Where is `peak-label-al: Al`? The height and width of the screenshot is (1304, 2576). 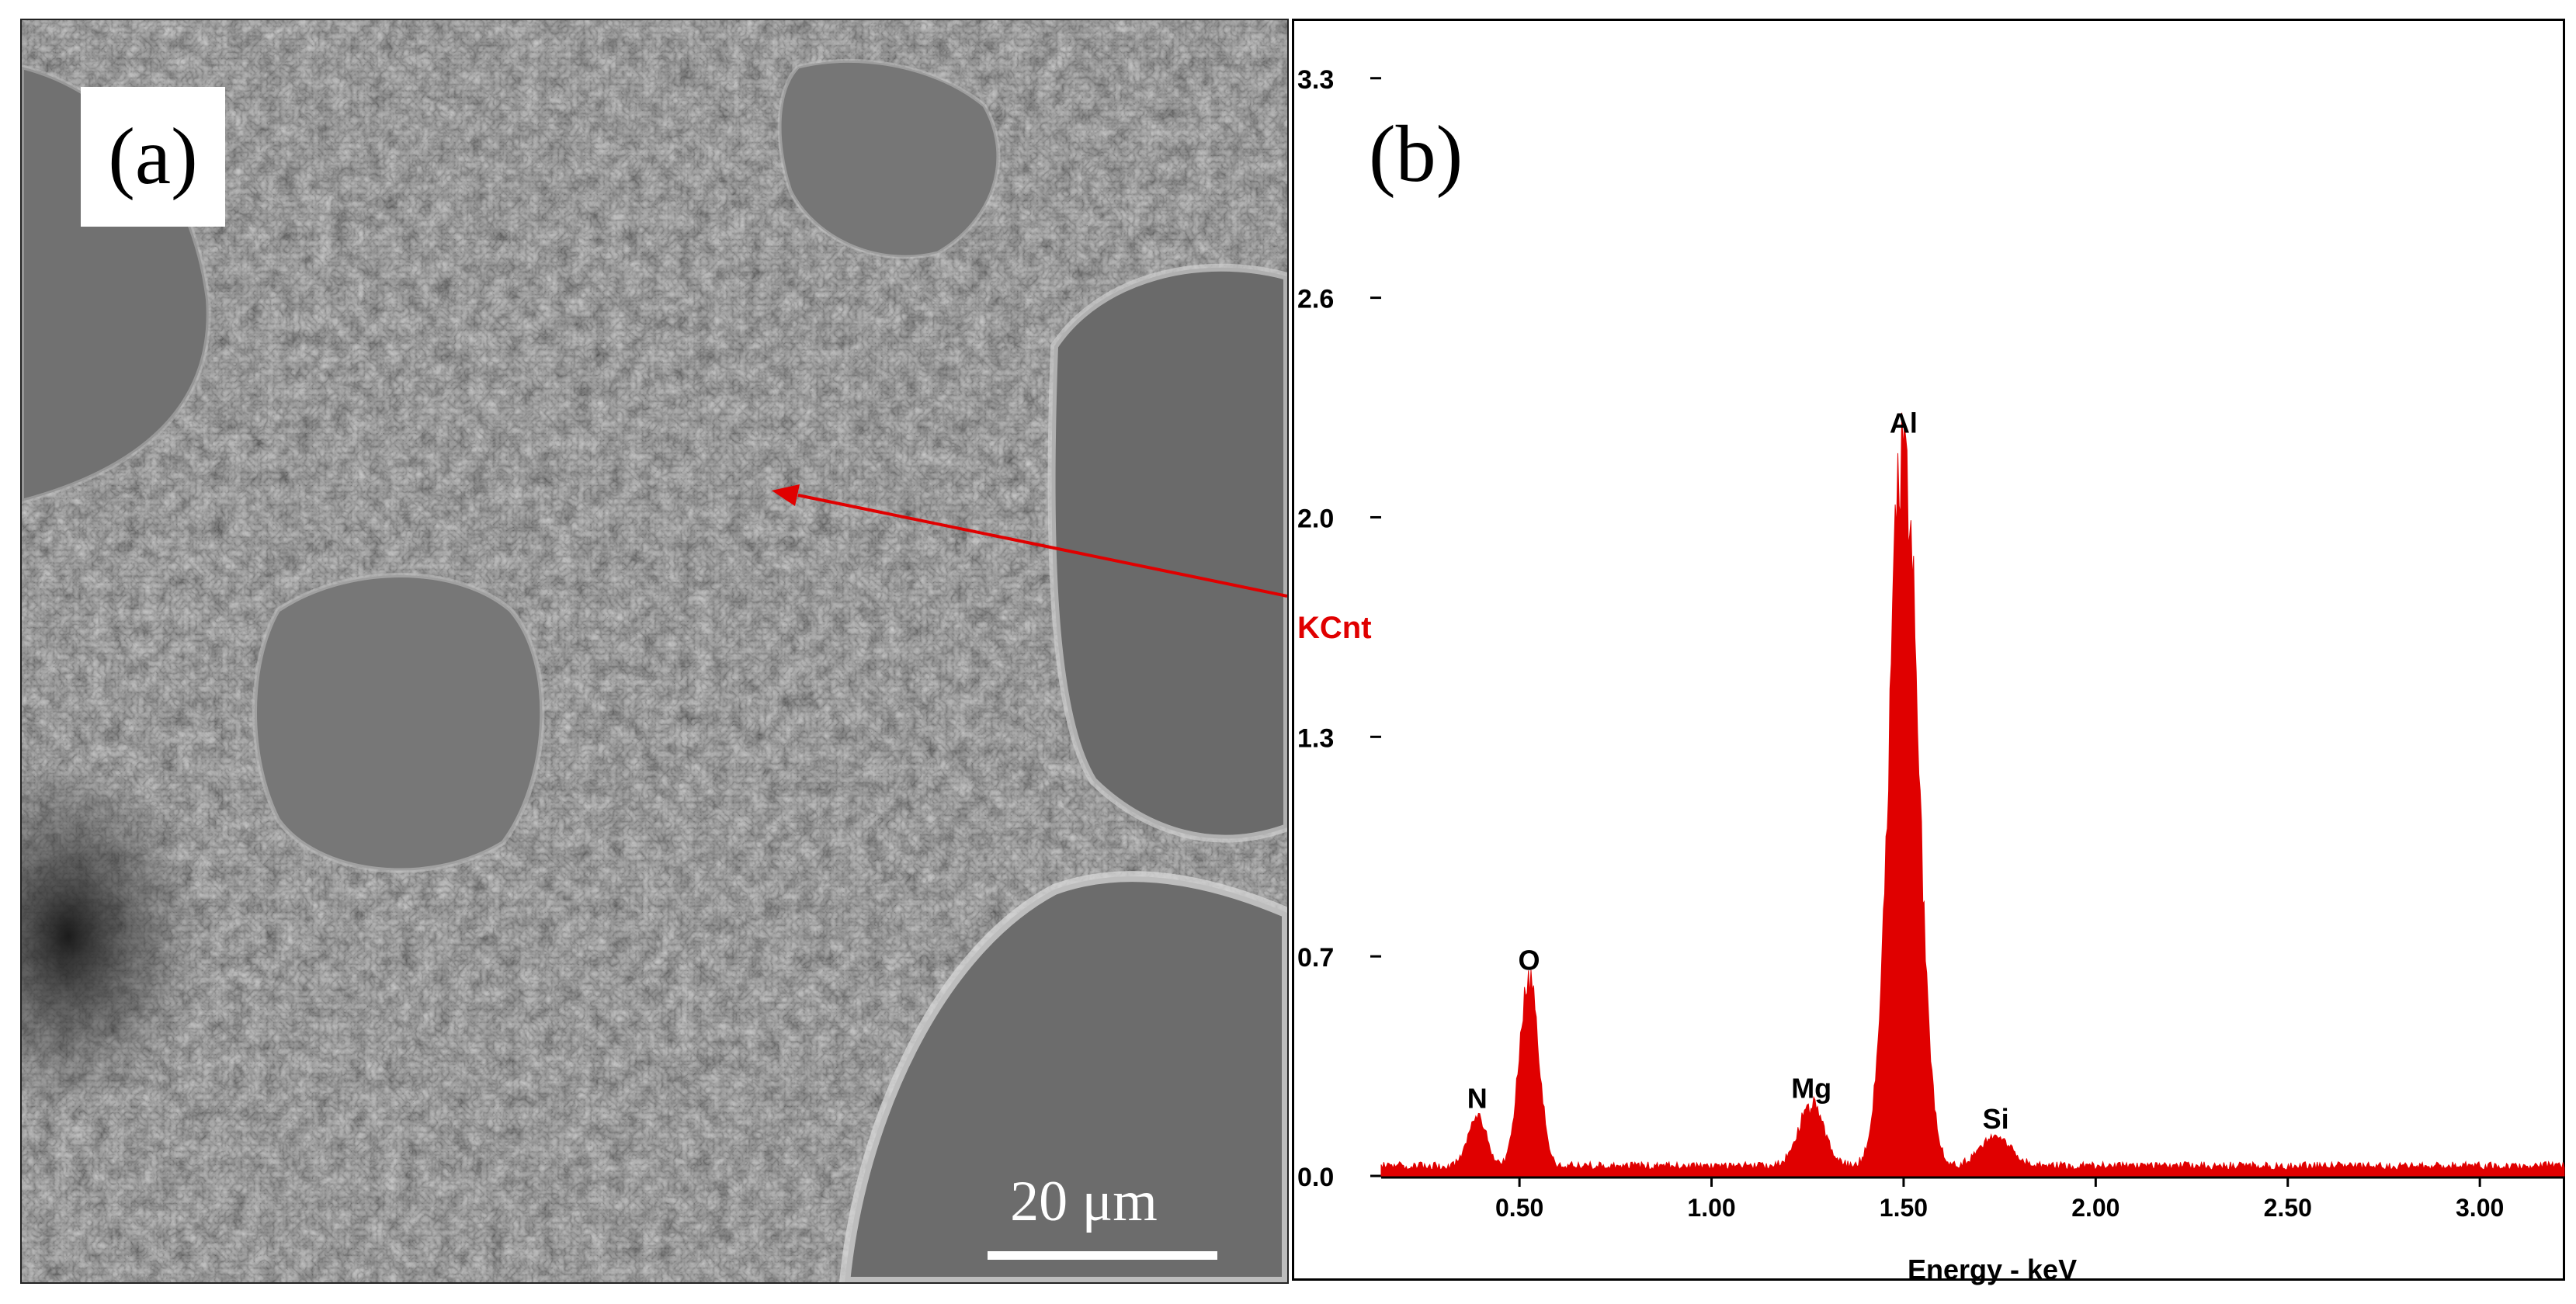
peak-label-al: Al is located at coordinates (1904, 423).